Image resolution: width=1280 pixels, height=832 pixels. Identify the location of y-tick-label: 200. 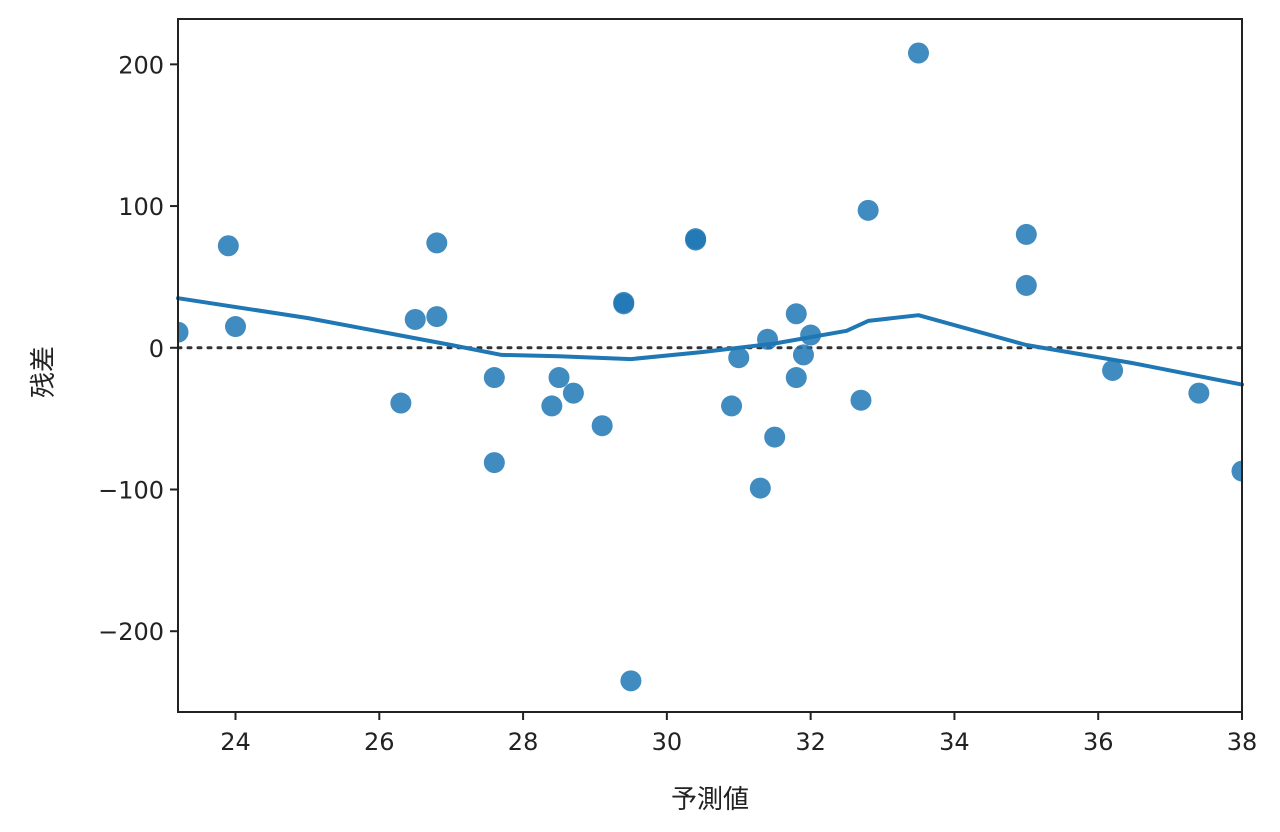
(141, 65).